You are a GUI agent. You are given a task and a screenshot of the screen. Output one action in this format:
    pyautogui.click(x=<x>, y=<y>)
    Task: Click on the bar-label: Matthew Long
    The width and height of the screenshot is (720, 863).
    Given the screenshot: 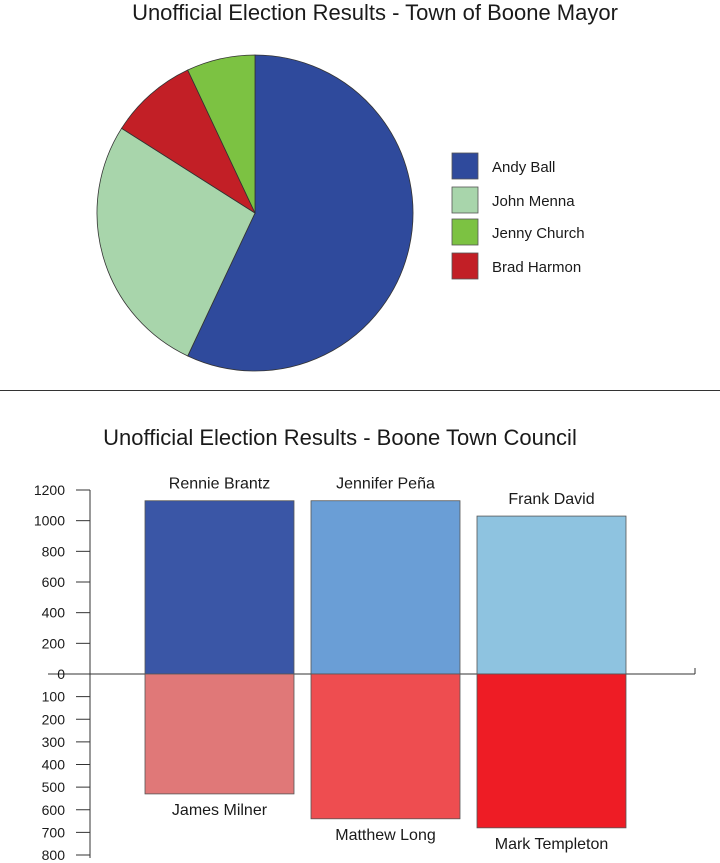 What is the action you would take?
    pyautogui.click(x=385, y=835)
    